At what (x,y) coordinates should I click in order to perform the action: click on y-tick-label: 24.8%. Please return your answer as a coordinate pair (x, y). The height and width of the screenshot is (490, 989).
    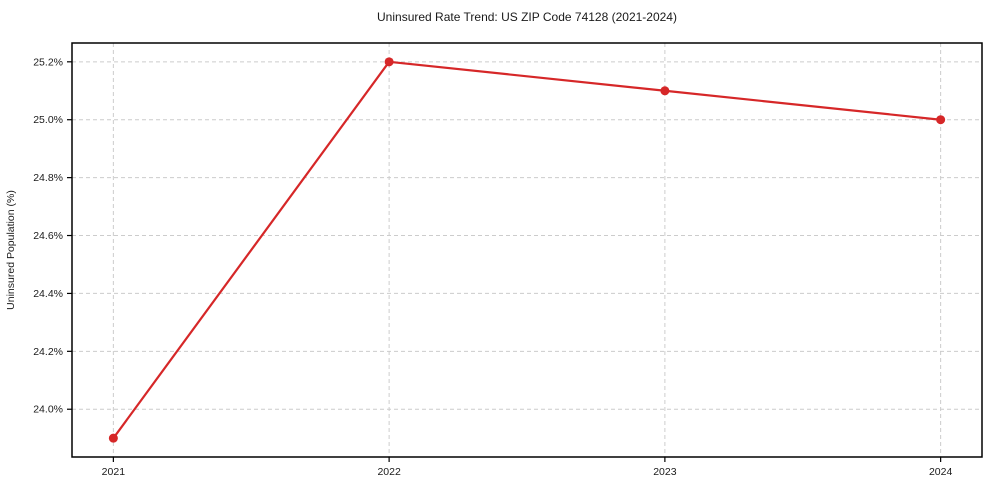
    Looking at the image, I should click on (48, 178).